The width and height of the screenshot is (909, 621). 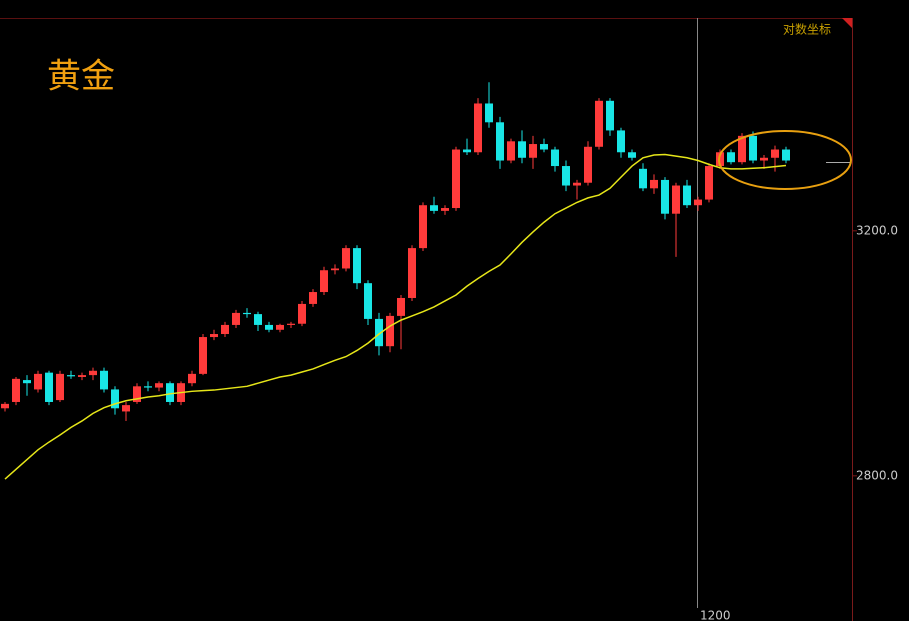 I want to click on crosshair-label: 1200, so click(x=715, y=615).